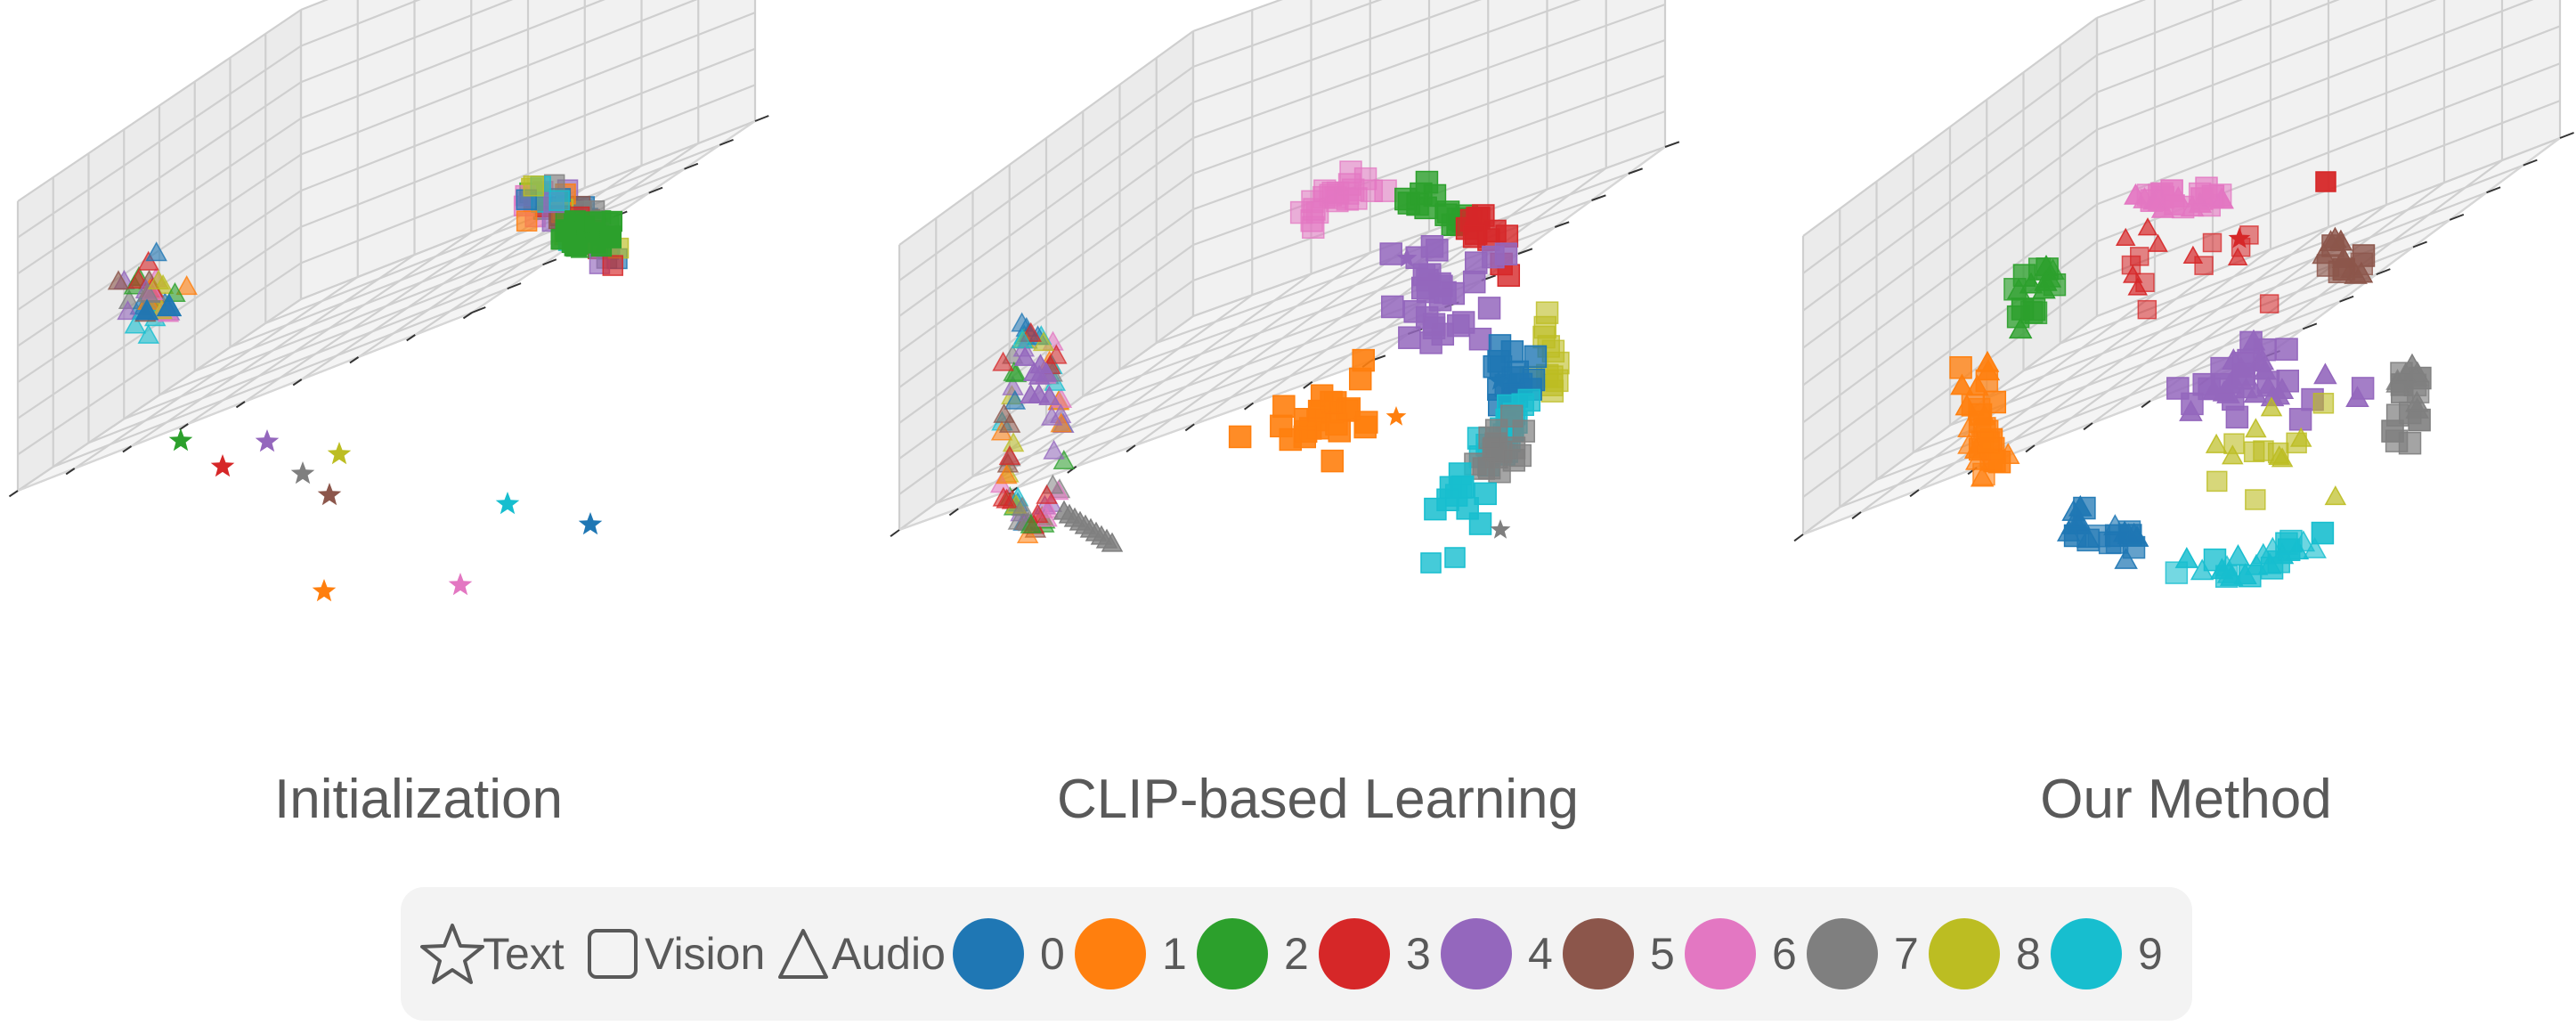 This screenshot has width=2576, height=1026. What do you see at coordinates (675, 954) in the screenshot?
I see `legend-item-vision: Vision` at bounding box center [675, 954].